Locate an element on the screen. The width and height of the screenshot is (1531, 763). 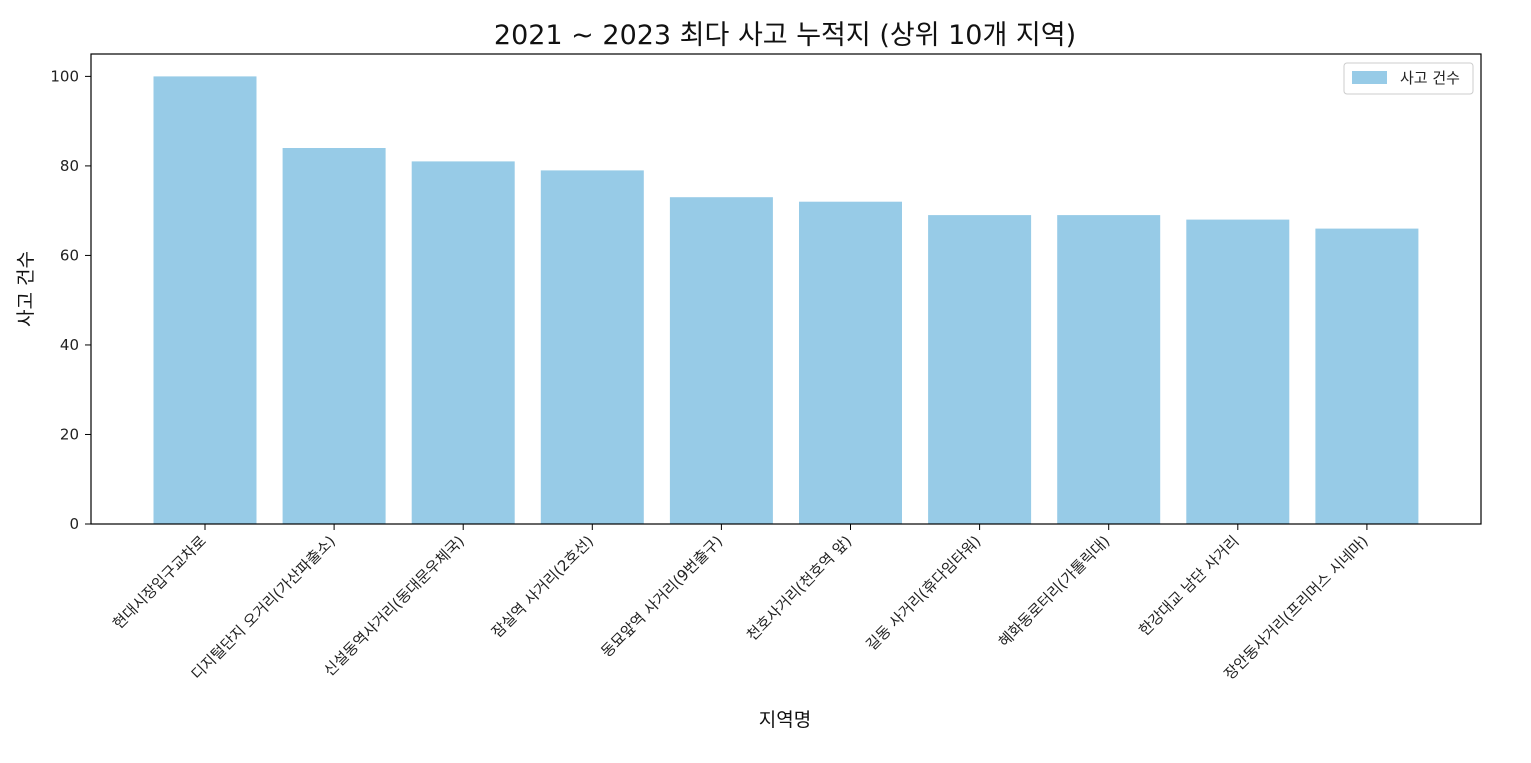
y-tick-label: 20 is located at coordinates (69, 435).